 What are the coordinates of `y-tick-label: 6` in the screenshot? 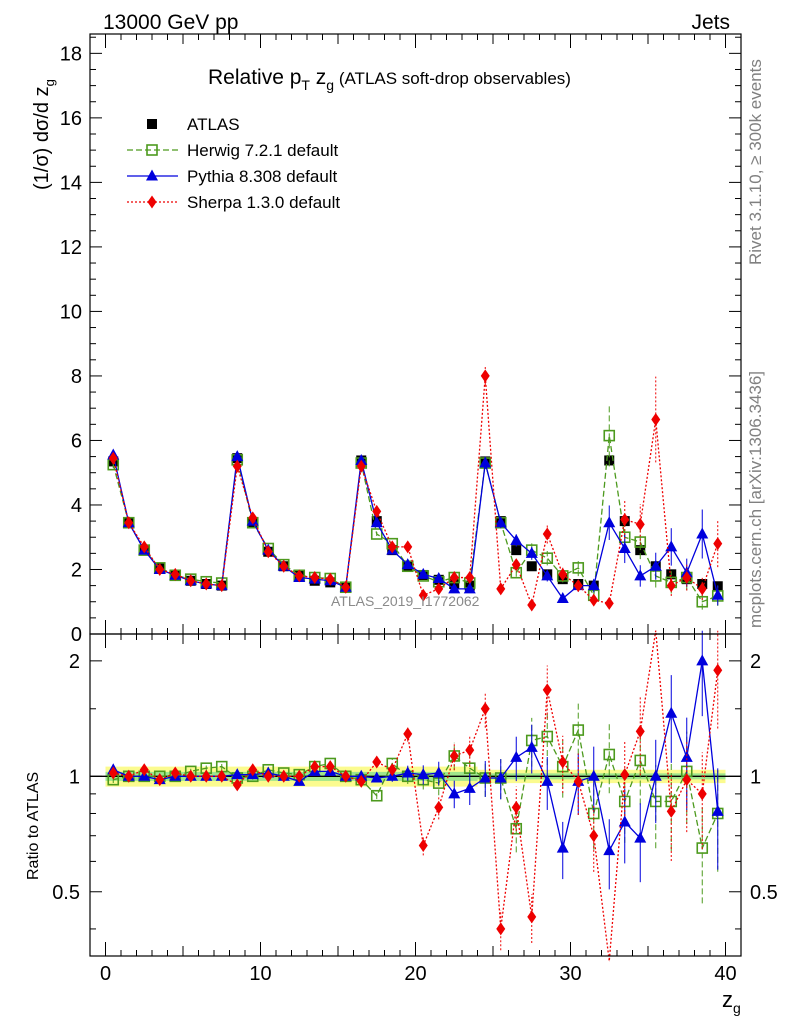 It's located at (76, 441).